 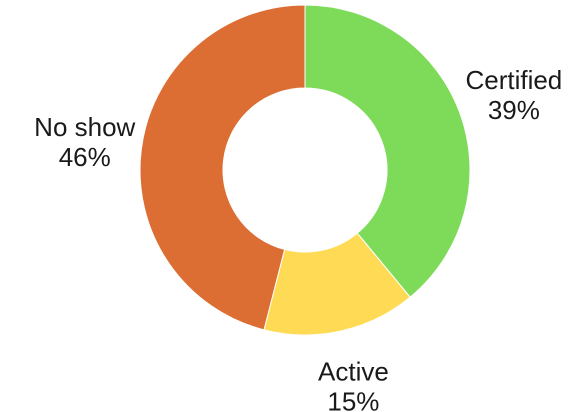 What do you see at coordinates (353, 372) in the screenshot?
I see `slice-name-active: Active` at bounding box center [353, 372].